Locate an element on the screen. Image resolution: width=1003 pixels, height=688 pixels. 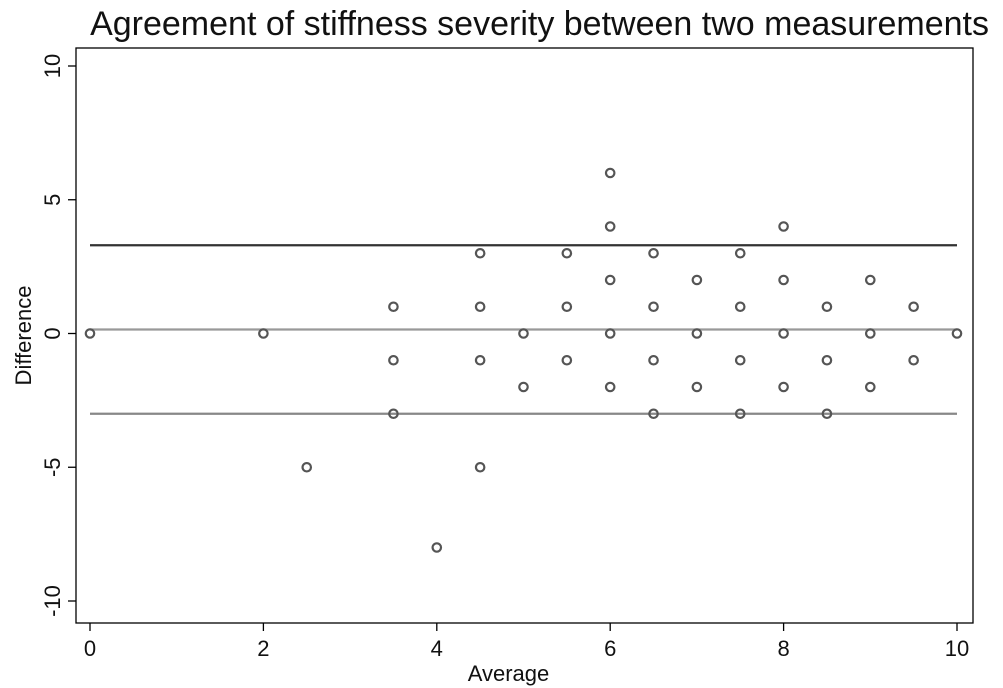
y-tick-label: 10 is located at coordinates (52, 66).